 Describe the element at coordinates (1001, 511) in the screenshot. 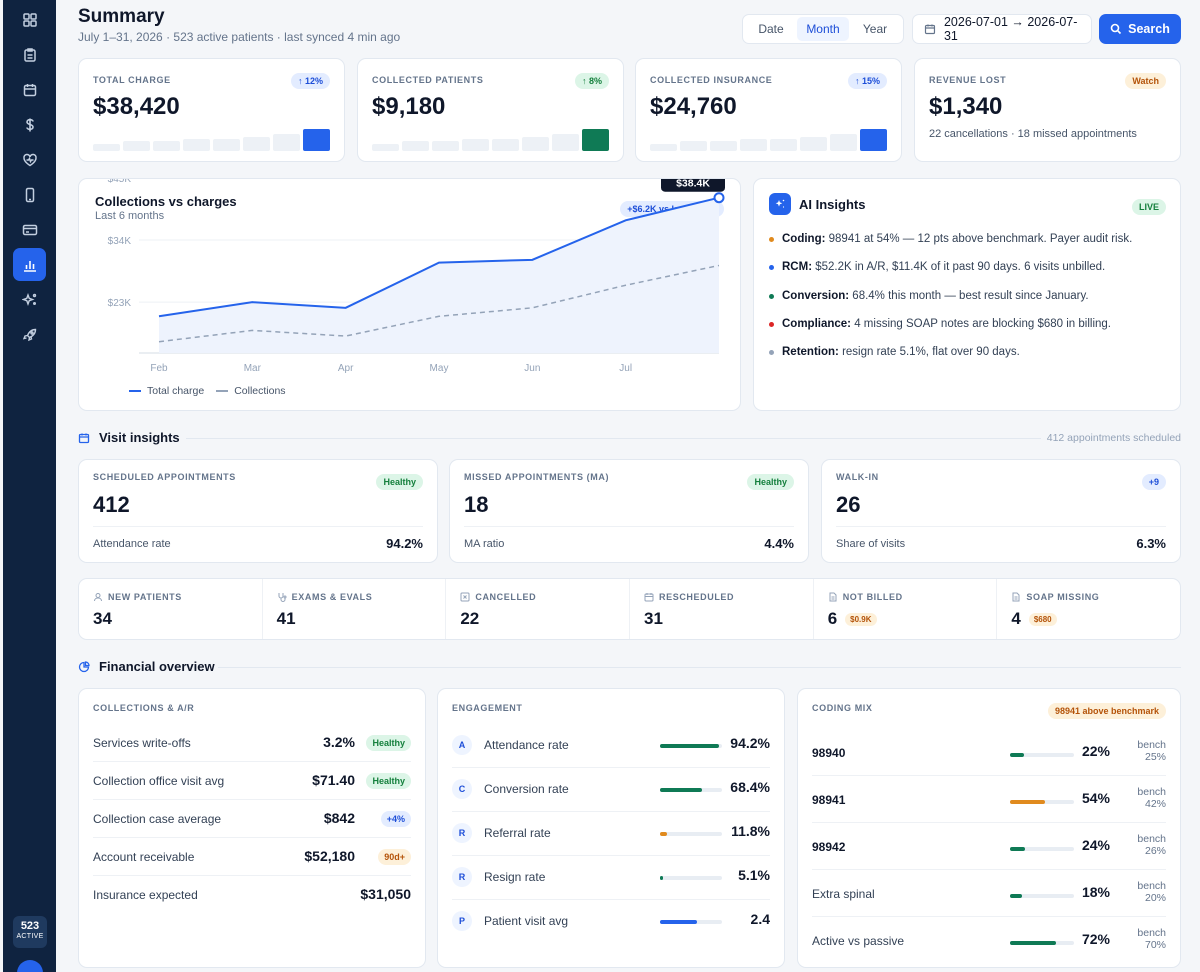

I see `walk-in-card: WALK-IN +9 26 Share of visits 6.3%` at that location.